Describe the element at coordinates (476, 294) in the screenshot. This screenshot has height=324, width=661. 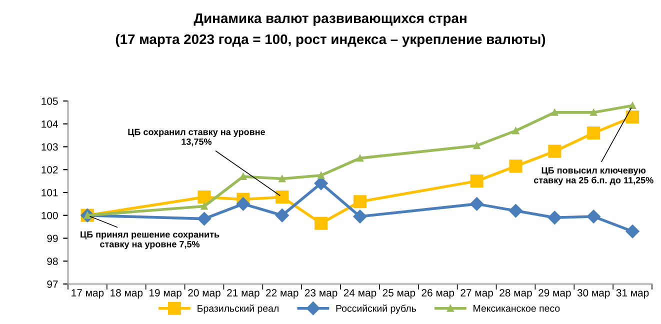
I see `x-tick-label: 27 мар` at that location.